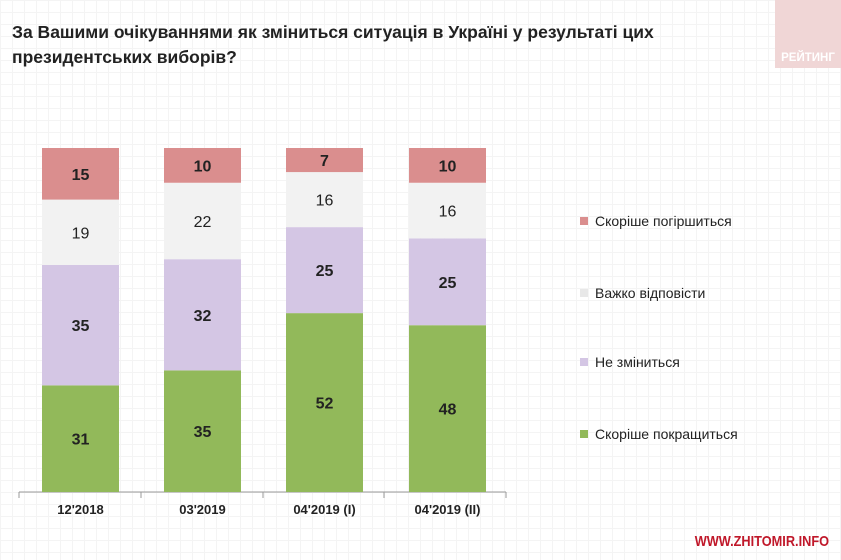 This screenshot has height=560, width=841. I want to click on legend-item: Скоріше погіршиться, so click(656, 221).